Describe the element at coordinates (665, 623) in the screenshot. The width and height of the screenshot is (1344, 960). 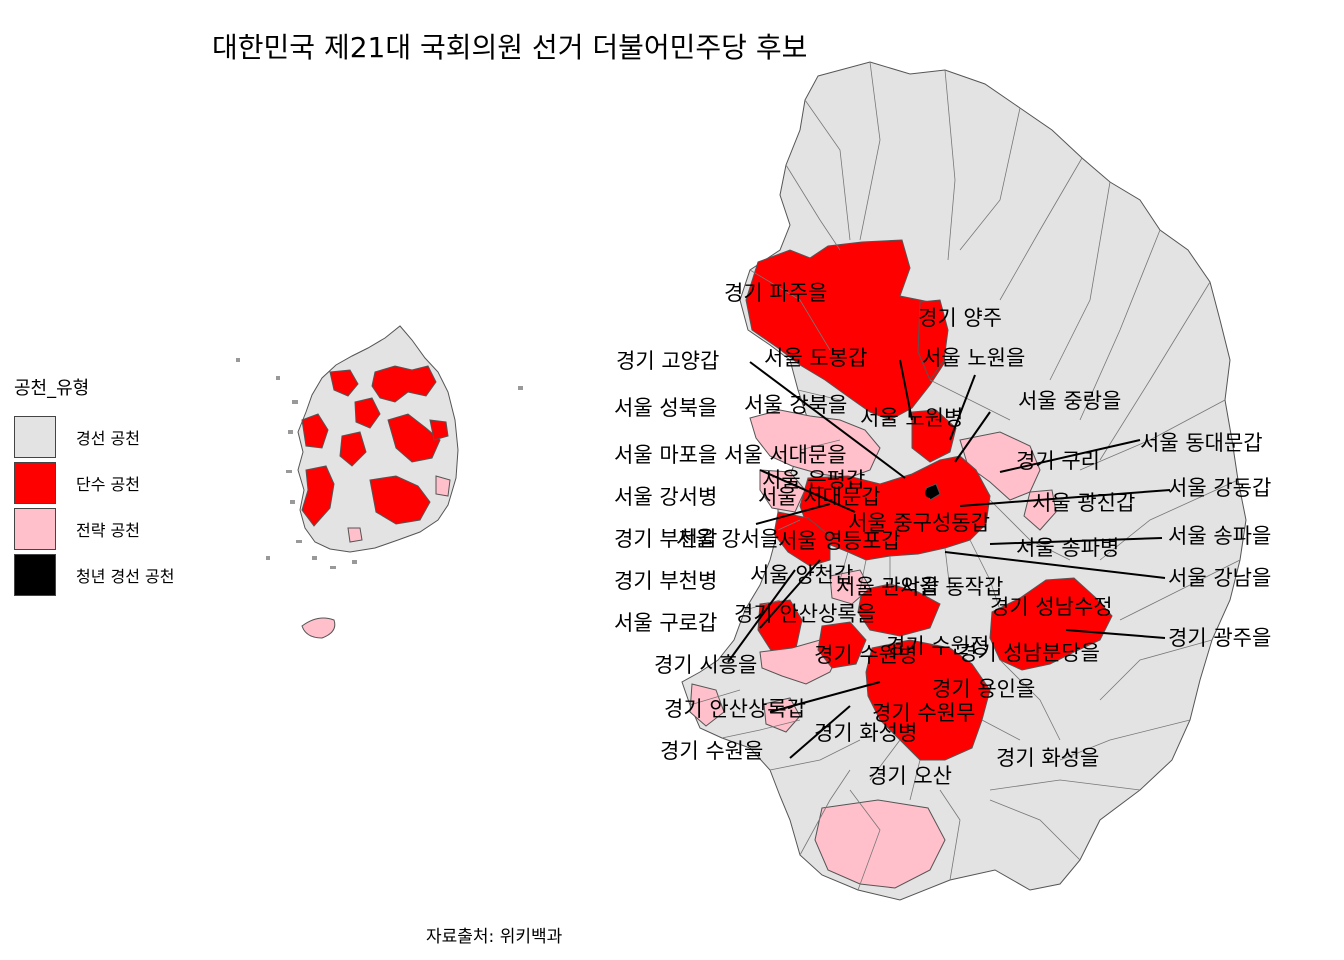
I see `label-guro-gap: 서울 구로갑` at that location.